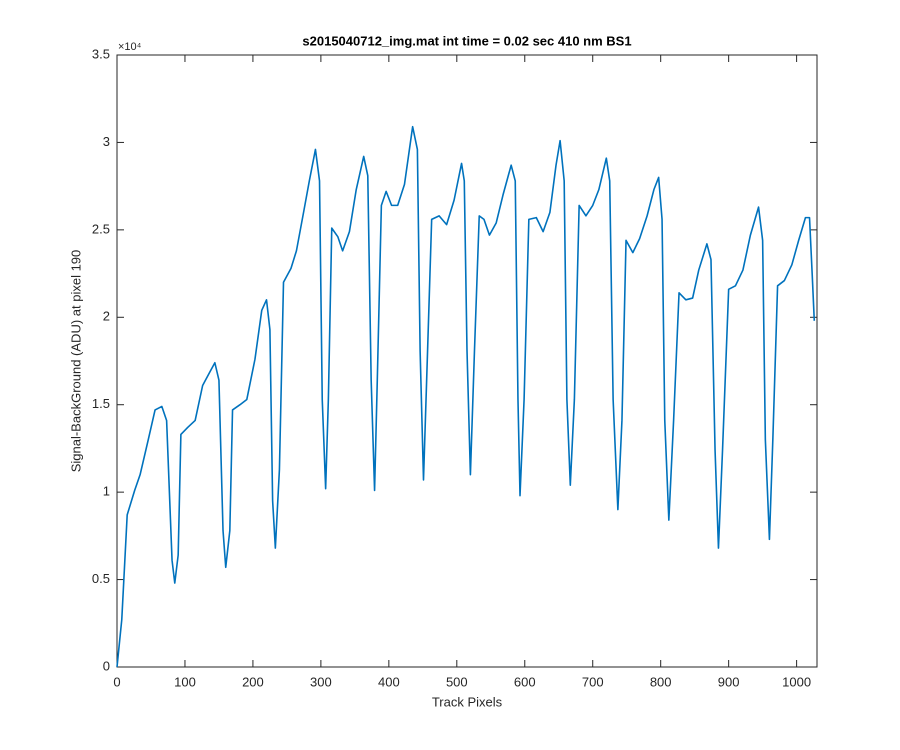 Image resolution: width=900 pixels, height=750 pixels. What do you see at coordinates (106, 665) in the screenshot?
I see `y-tick-label: 0` at bounding box center [106, 665].